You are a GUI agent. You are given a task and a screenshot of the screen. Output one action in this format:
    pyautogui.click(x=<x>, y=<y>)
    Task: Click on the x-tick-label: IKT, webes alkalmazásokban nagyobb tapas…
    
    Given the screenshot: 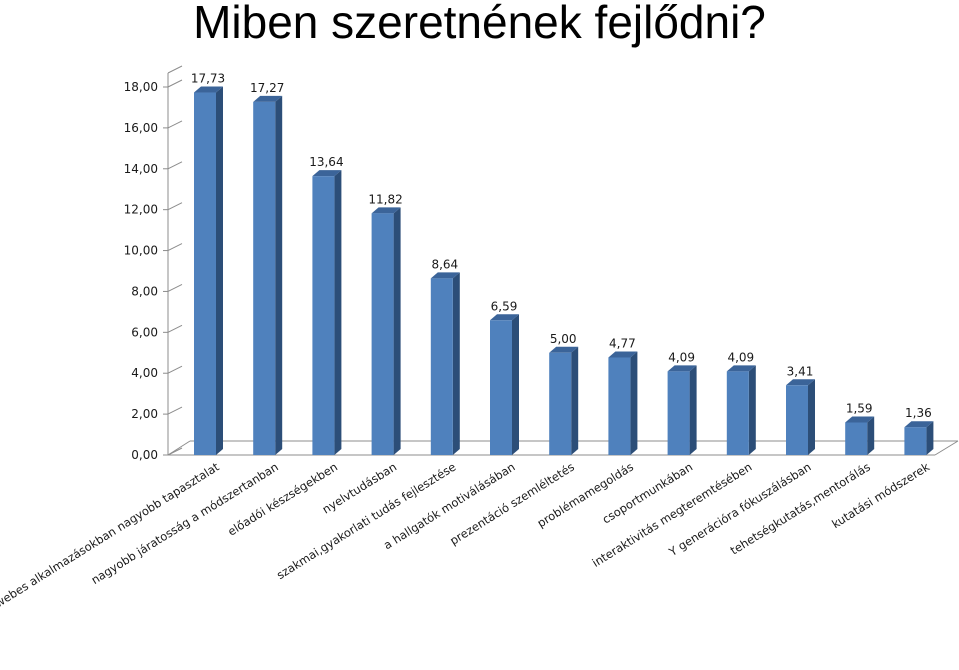 What is the action you would take?
    pyautogui.click(x=111, y=541)
    